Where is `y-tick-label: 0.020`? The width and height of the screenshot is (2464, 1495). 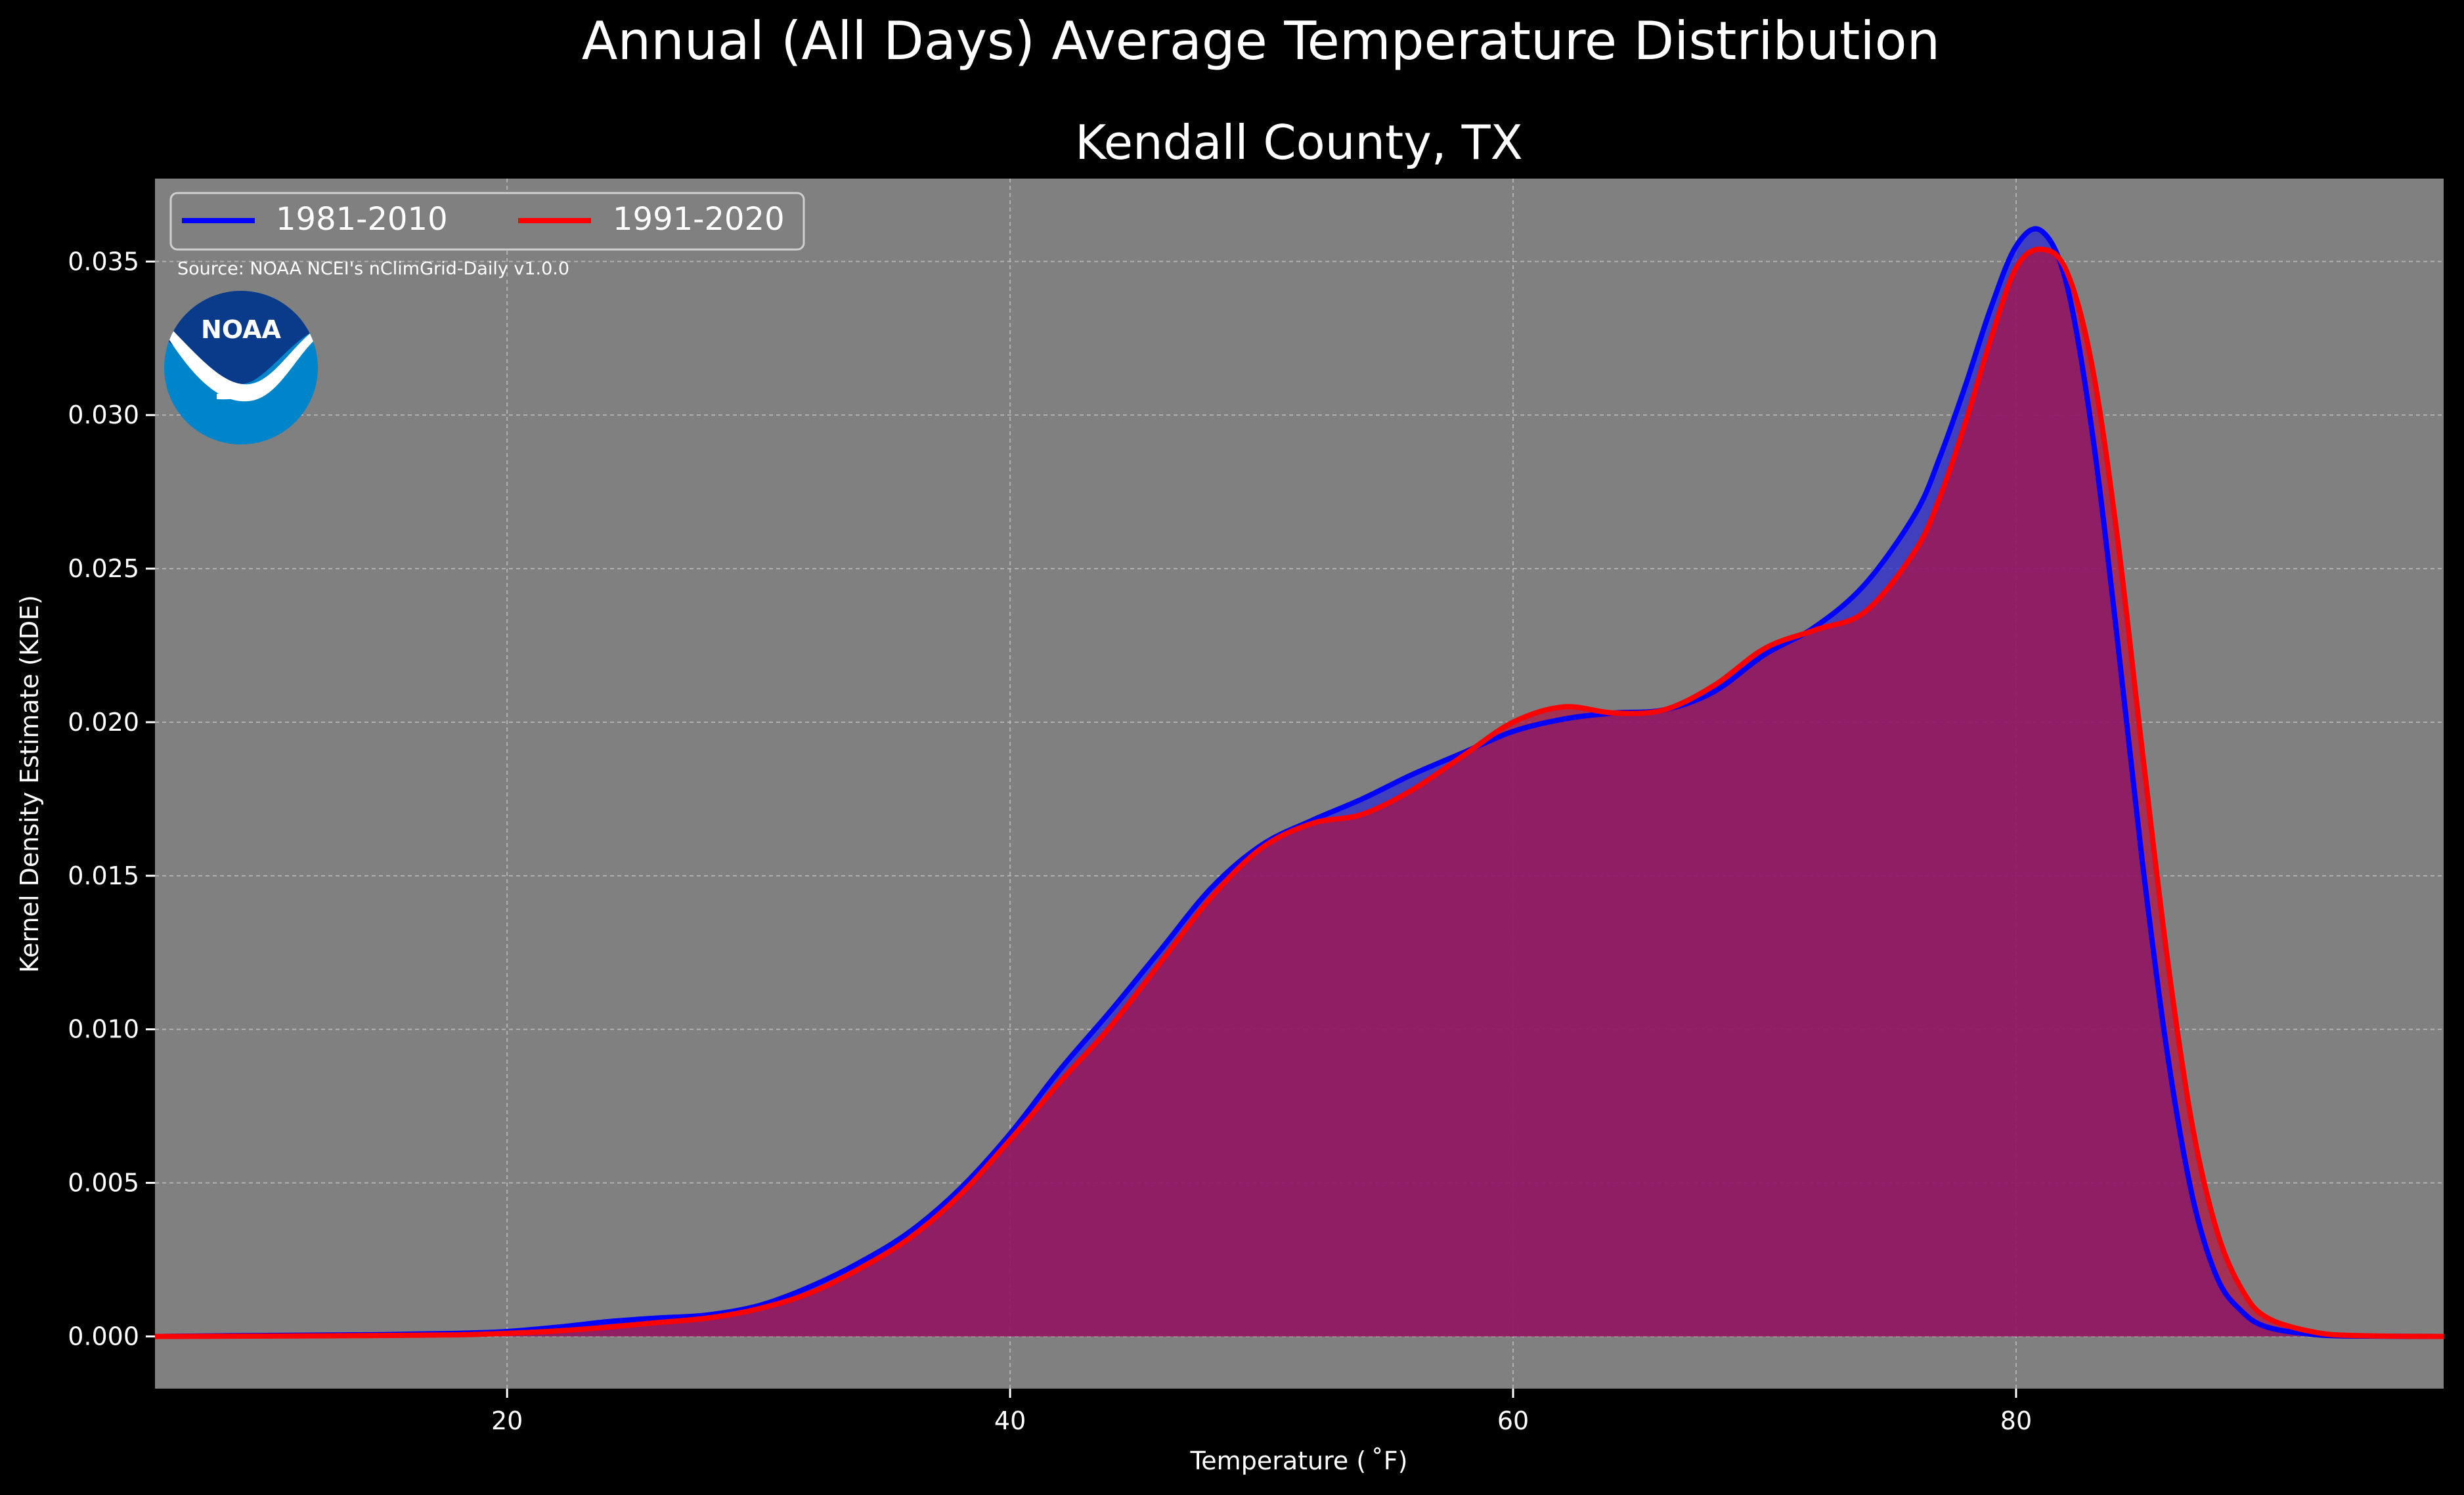
y-tick-label: 0.020 is located at coordinates (103, 722).